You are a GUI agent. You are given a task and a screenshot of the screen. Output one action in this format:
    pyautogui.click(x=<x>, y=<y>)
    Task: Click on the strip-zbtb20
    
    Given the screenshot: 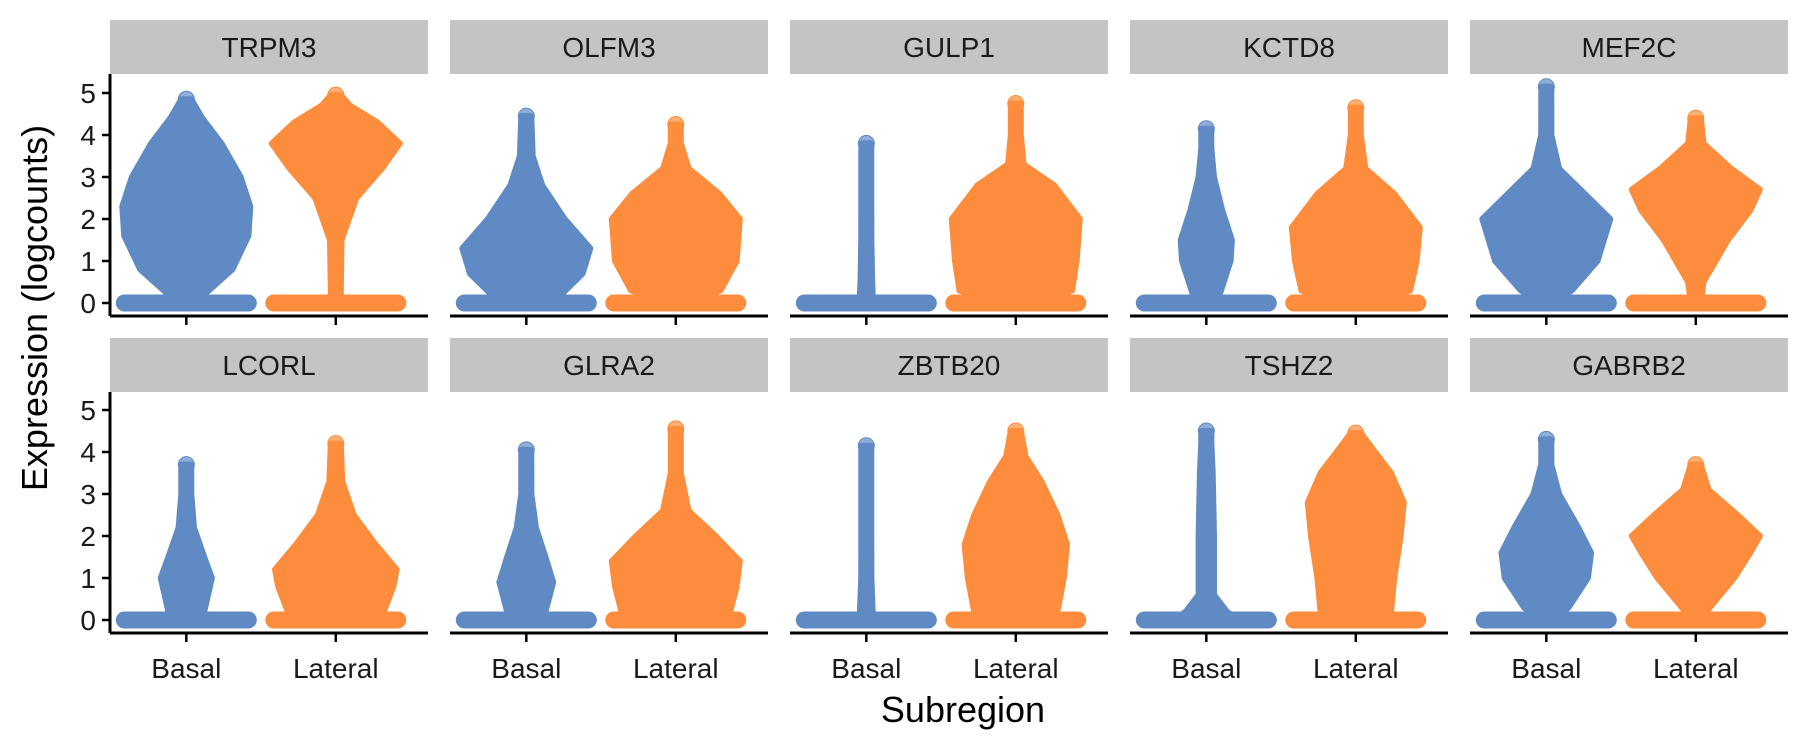 What is the action you would take?
    pyautogui.click(x=949, y=365)
    